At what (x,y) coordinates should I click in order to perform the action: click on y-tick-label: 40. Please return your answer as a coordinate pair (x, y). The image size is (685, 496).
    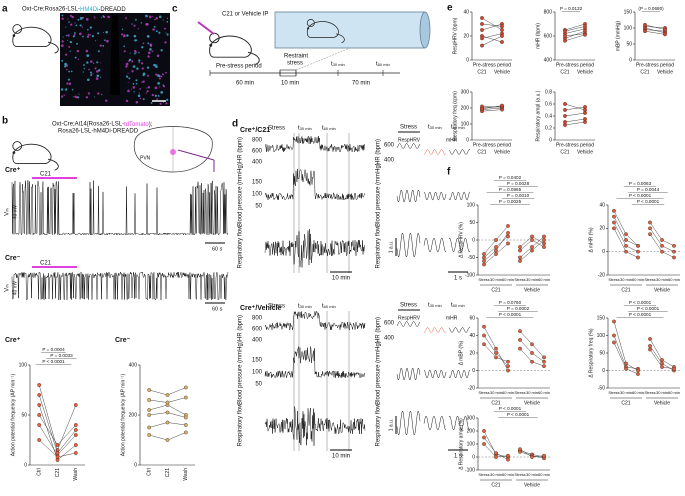
    Looking at the image, I should click on (472, 336).